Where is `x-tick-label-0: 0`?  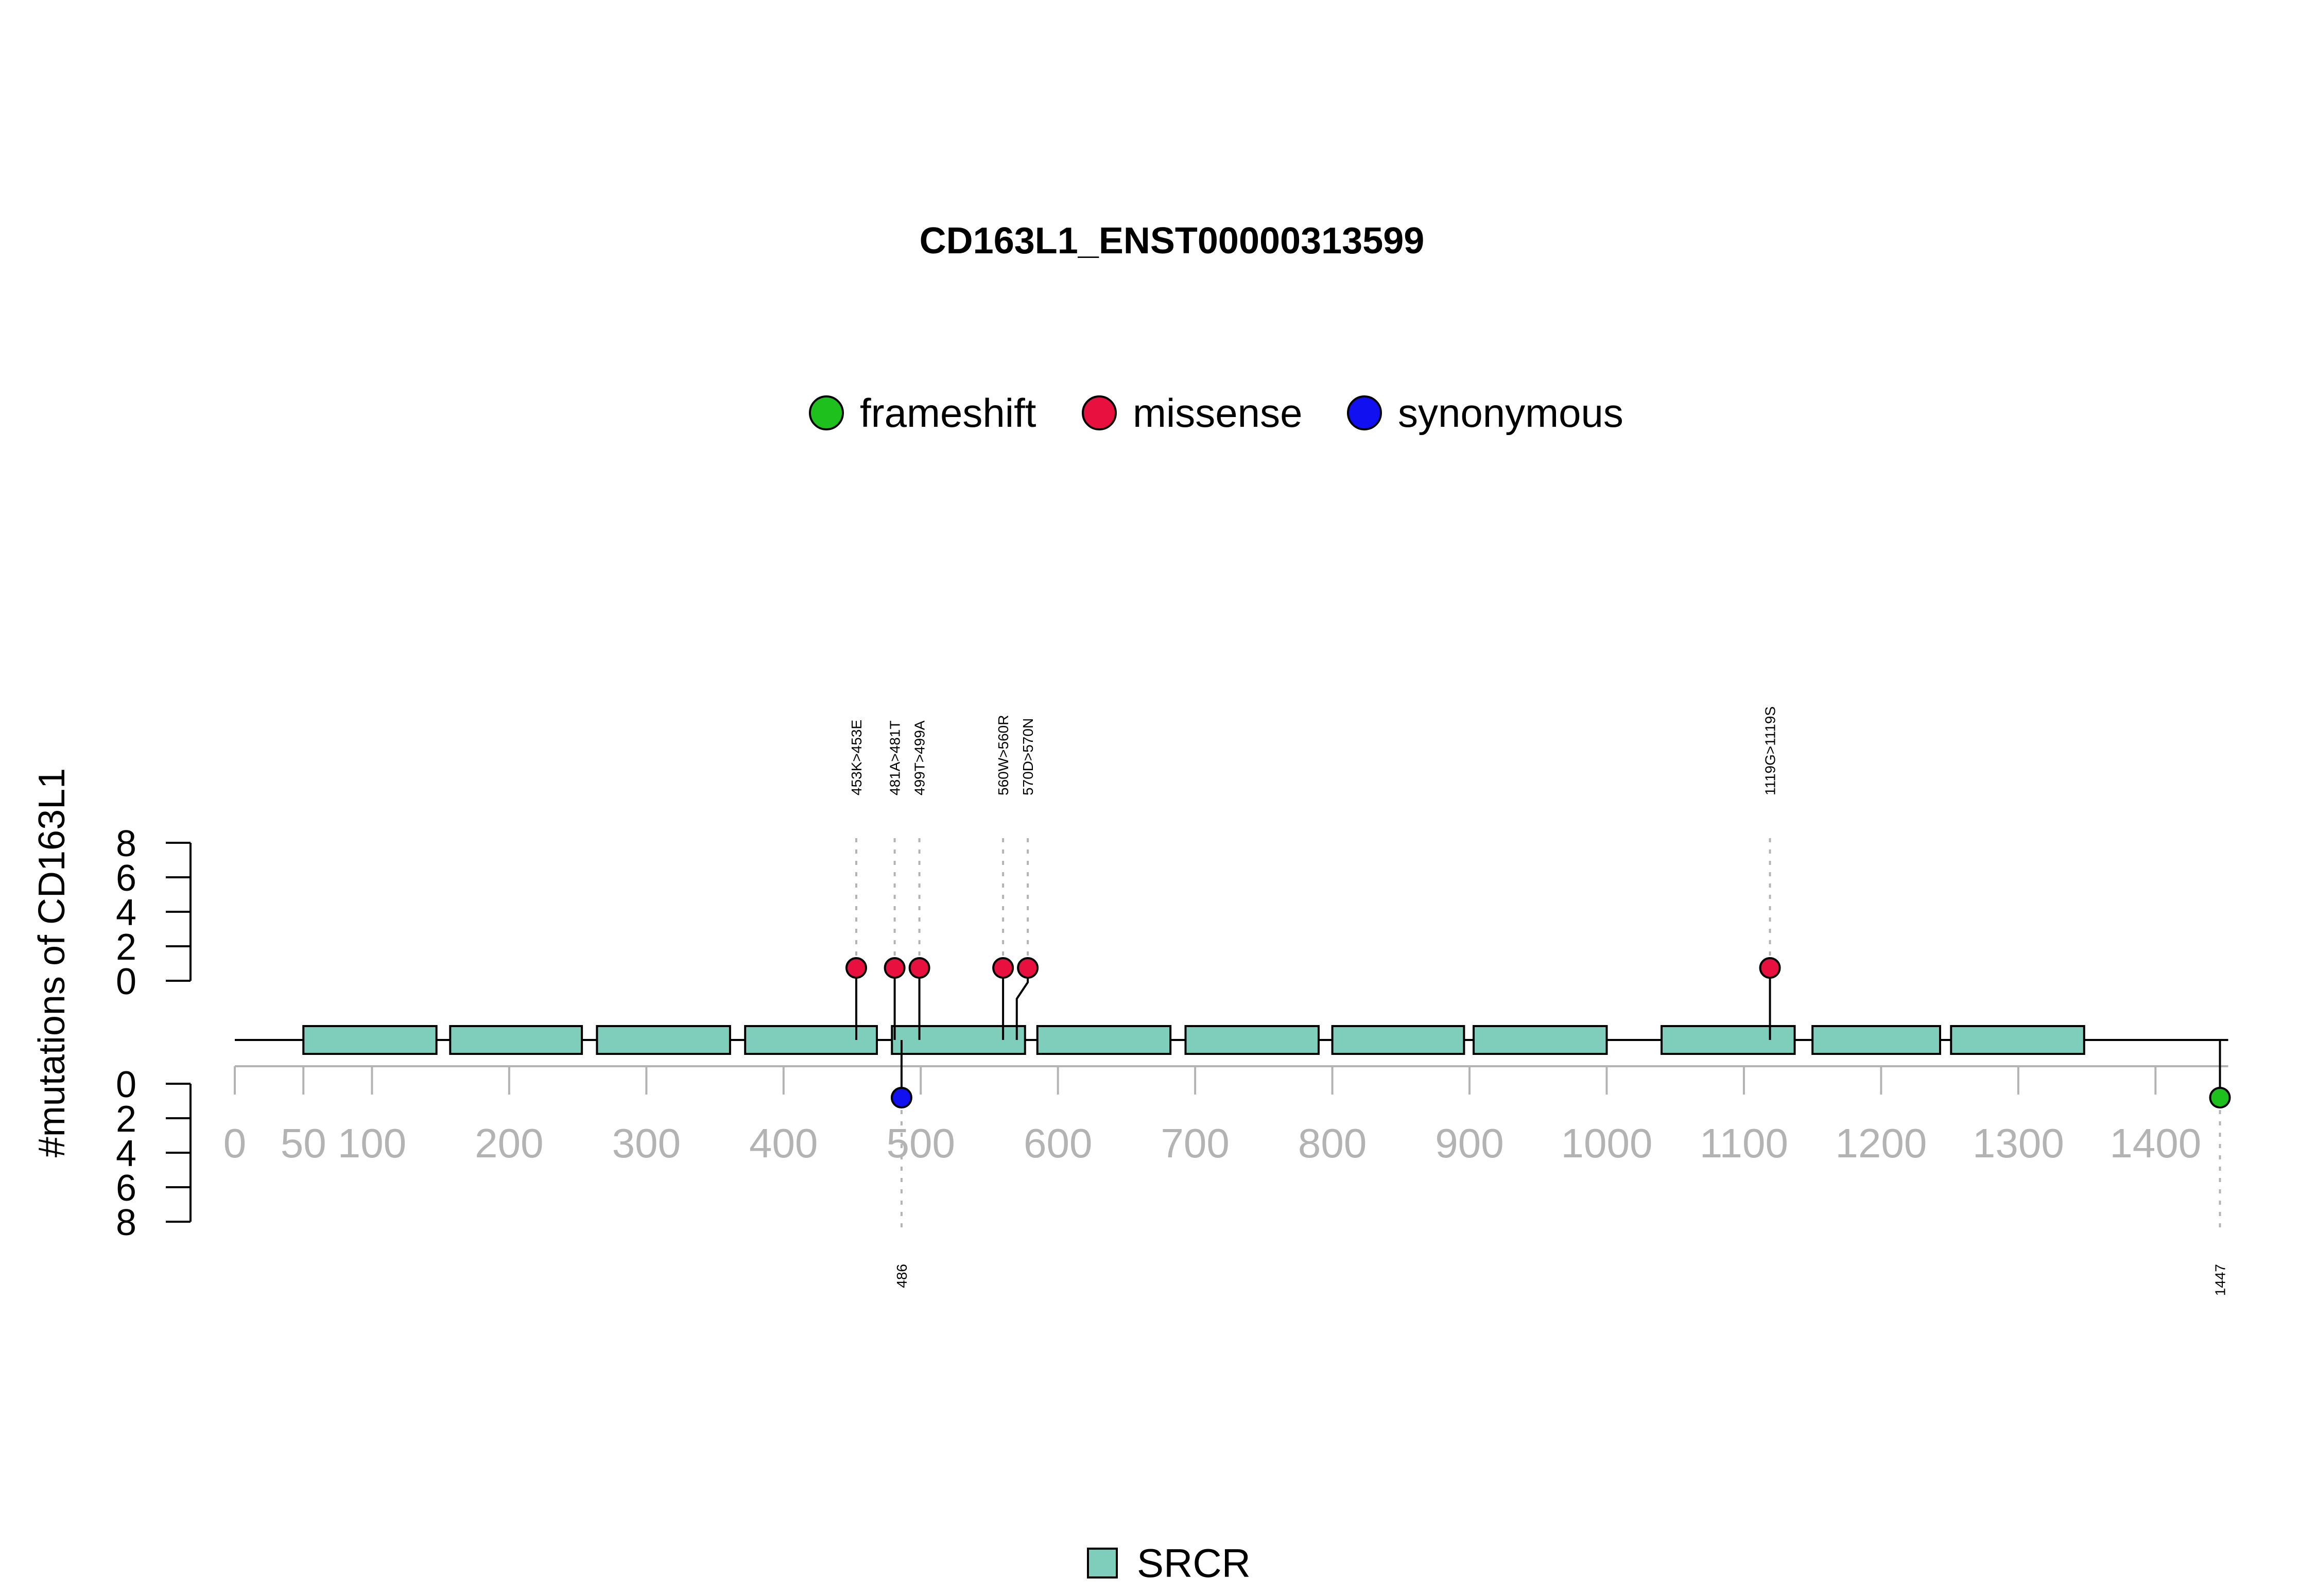 x-tick-label-0: 0 is located at coordinates (235, 1143).